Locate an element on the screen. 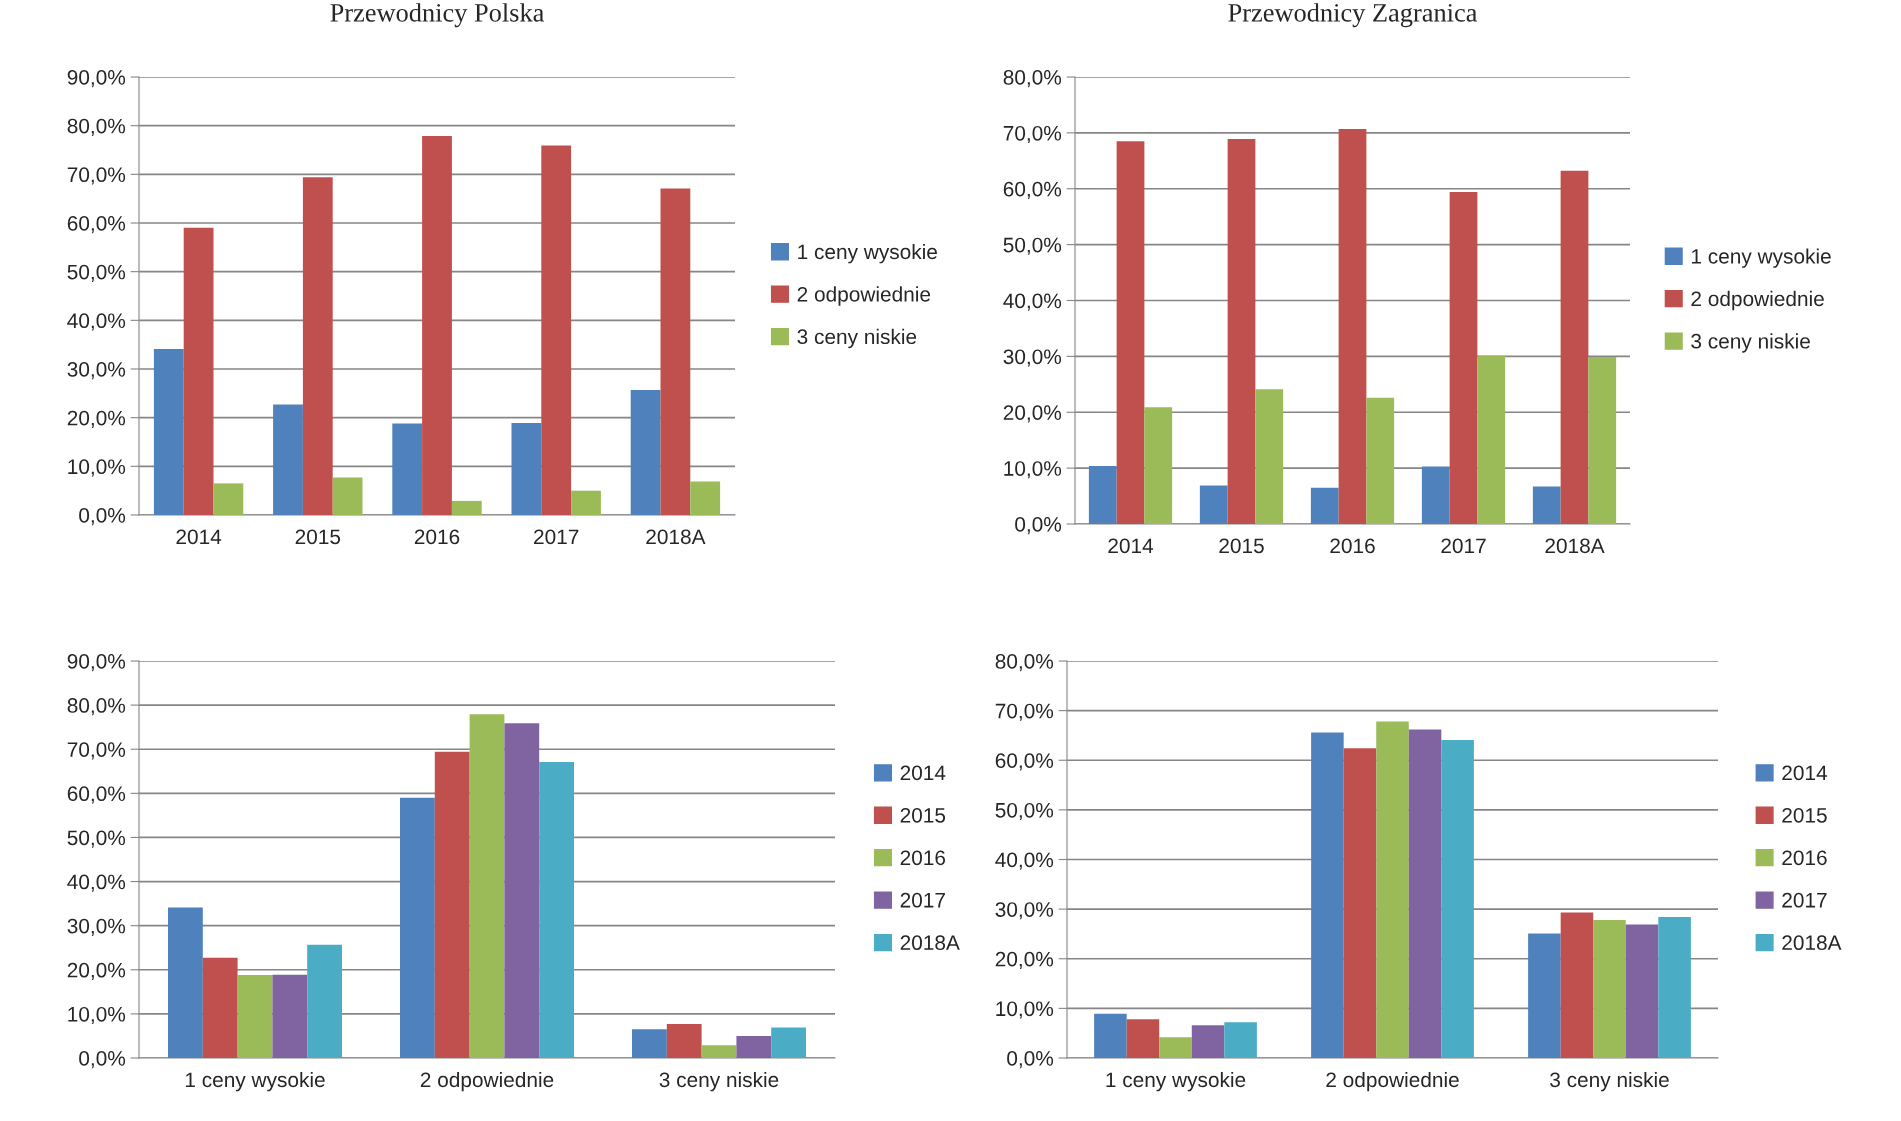 Image resolution: width=1901 pixels, height=1121 pixels. legend-label: 2014 is located at coordinates (923, 773).